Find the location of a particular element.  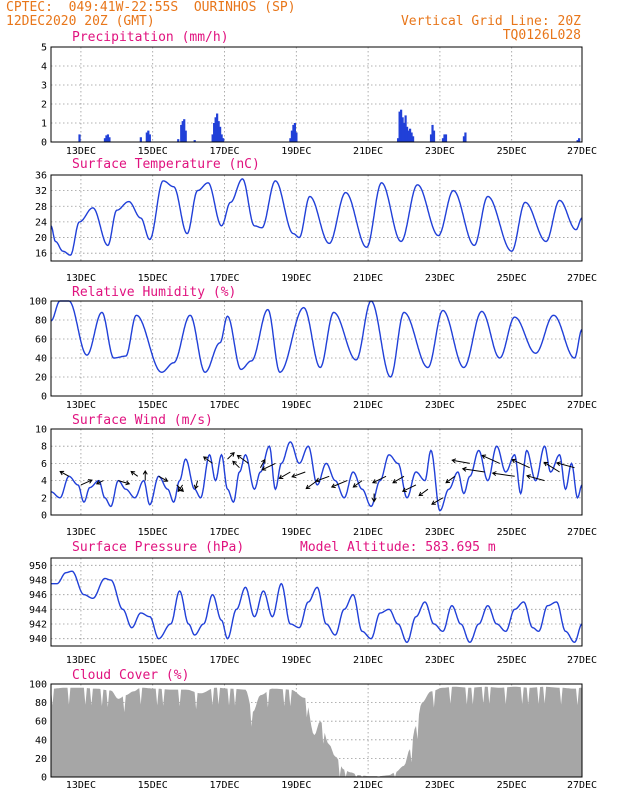

header-left-line2: 12DEC2020 20Z (GMT) is located at coordinates (80, 21).